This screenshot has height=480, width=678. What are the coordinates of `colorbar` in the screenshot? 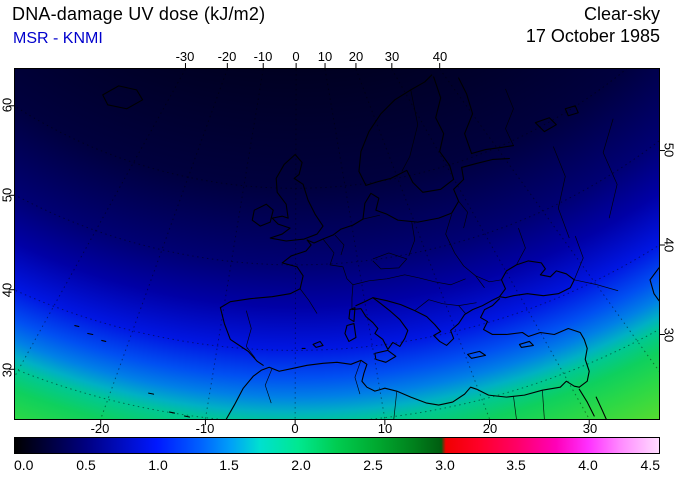 It's located at (337, 445).